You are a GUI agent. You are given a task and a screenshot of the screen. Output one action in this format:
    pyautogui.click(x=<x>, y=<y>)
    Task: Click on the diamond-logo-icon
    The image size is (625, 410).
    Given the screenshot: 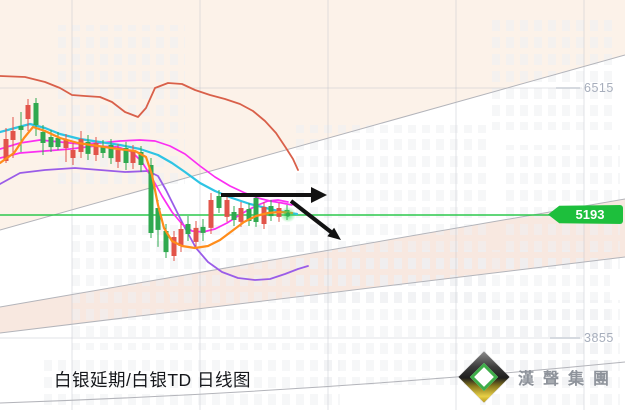 What is the action you would take?
    pyautogui.click(x=484, y=377)
    